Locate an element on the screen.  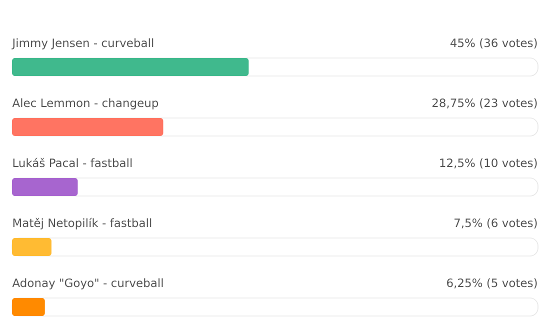
y-tick-label: Lukáš Pacal - fastball is located at coordinates (72, 163).